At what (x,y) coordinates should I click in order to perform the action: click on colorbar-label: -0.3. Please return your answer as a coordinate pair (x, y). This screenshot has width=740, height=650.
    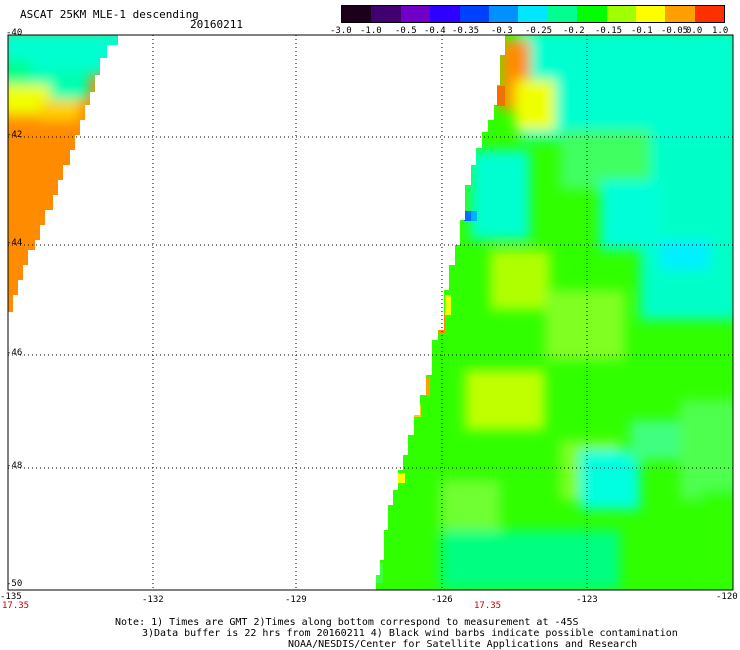
    Looking at the image, I should click on (502, 31).